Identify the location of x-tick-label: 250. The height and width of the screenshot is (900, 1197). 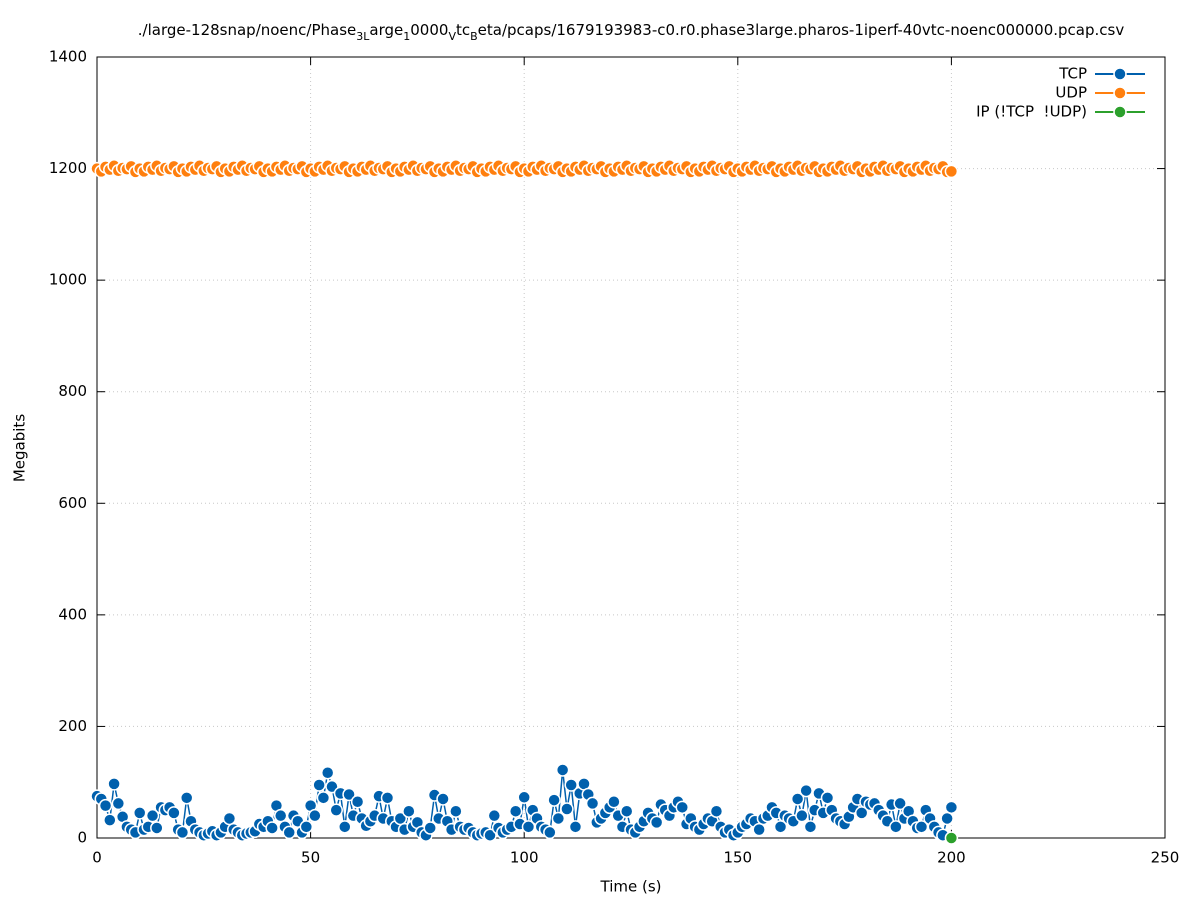
(1165, 858).